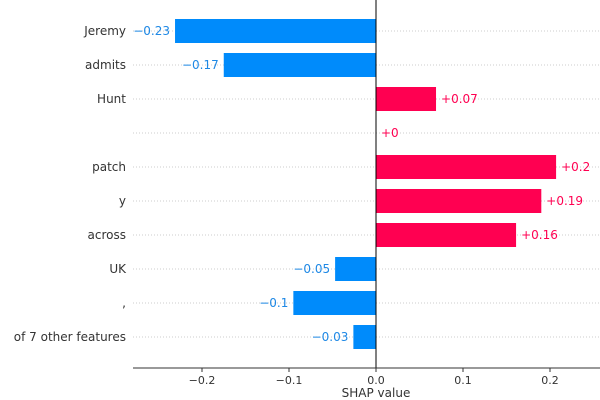 This screenshot has height=400, width=600. What do you see at coordinates (539, 235) in the screenshot?
I see `value-label: +0.16` at bounding box center [539, 235].